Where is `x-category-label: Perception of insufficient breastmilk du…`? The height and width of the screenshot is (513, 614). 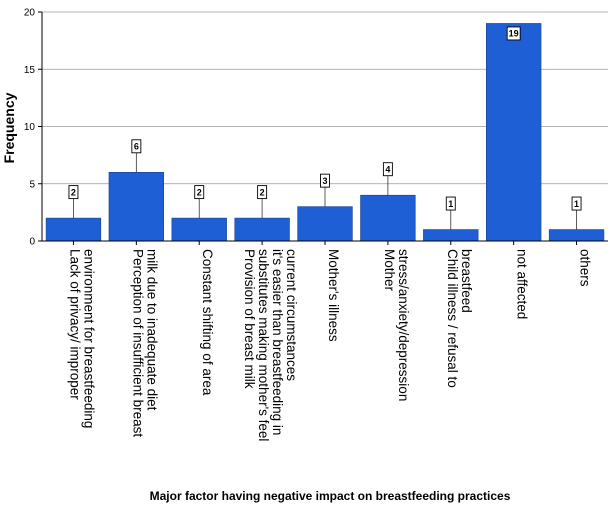
x-category-label: Perception of insufficient breastmilk du… is located at coordinates (144, 343).